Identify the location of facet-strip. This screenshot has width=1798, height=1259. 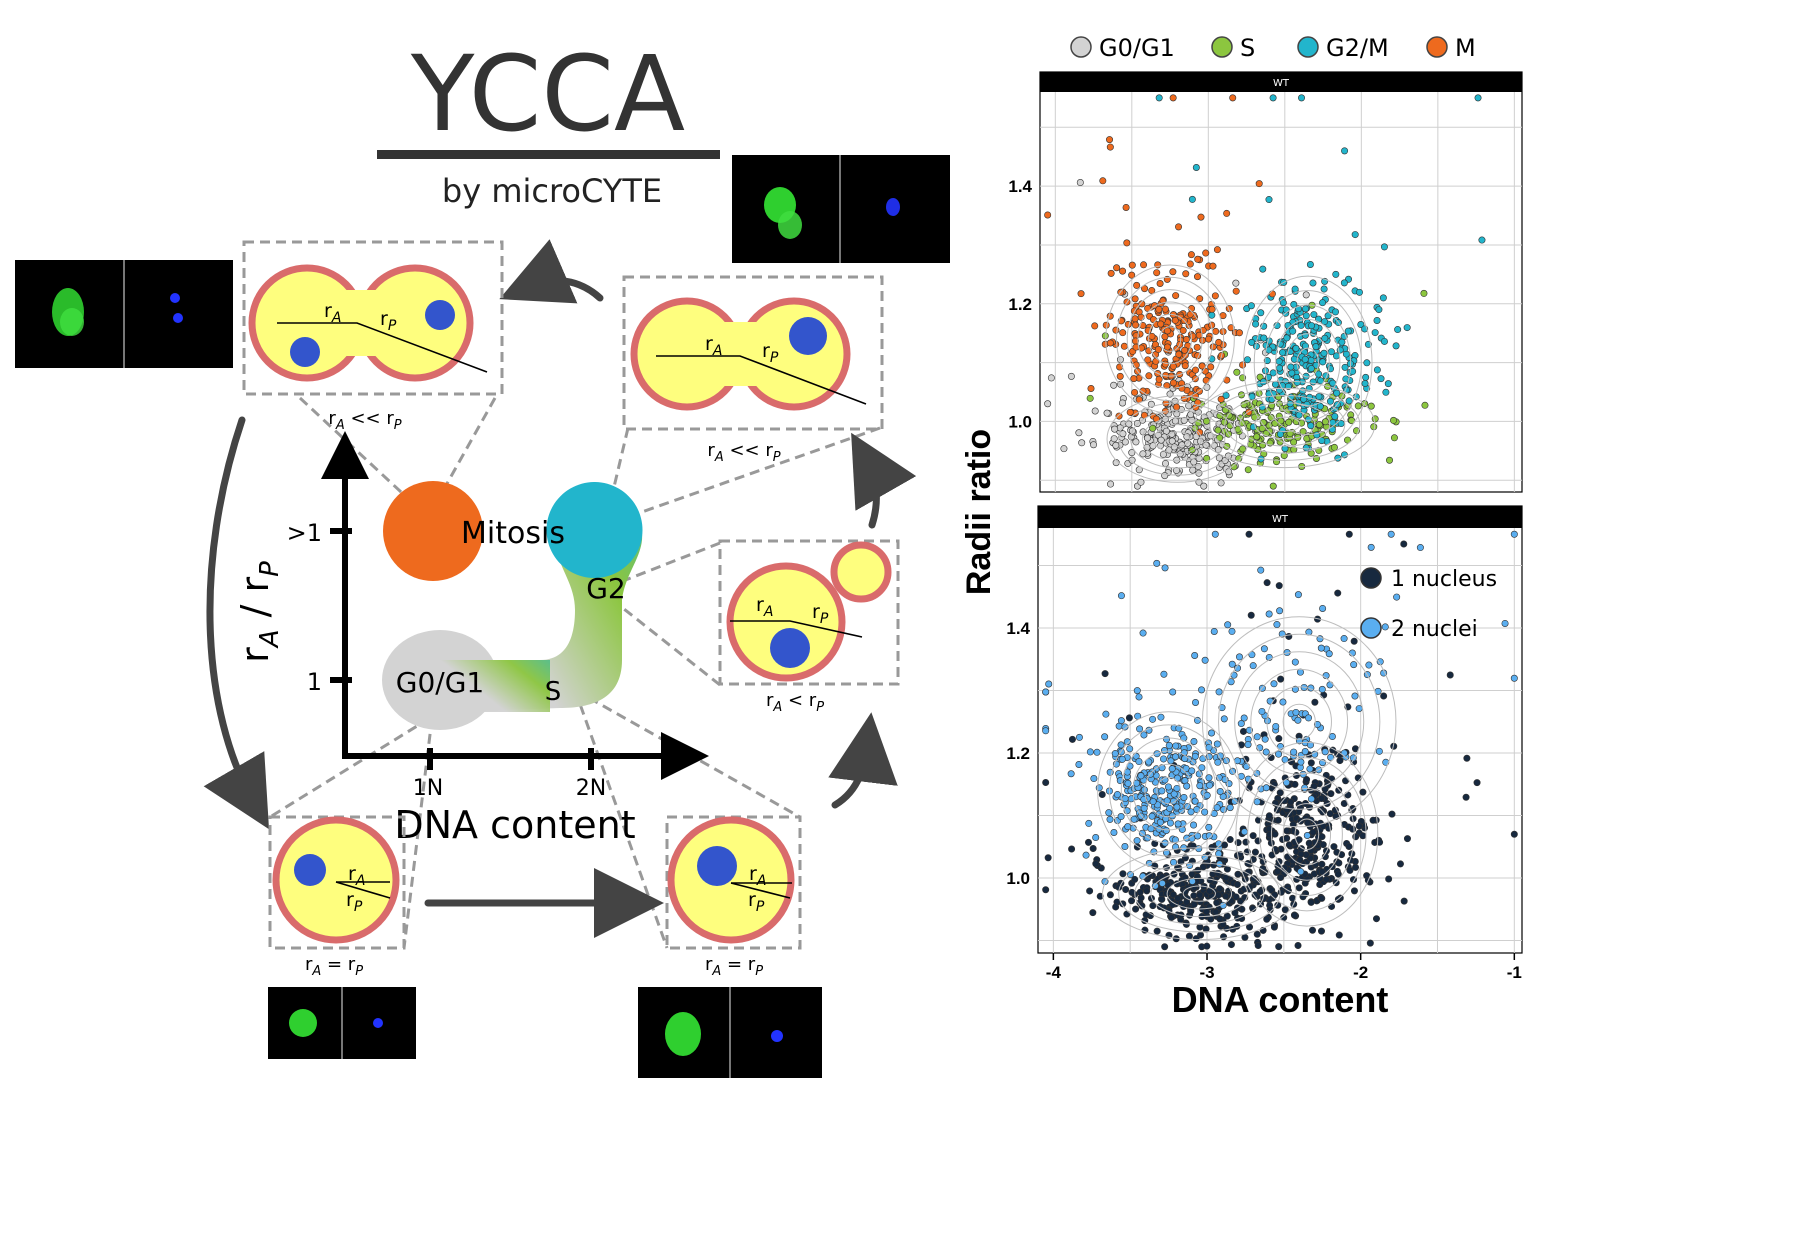
(1281, 82).